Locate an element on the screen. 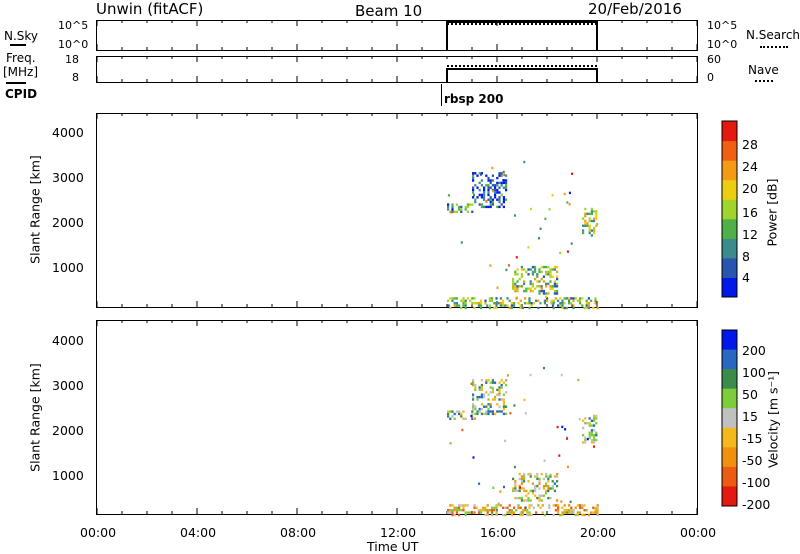 The height and width of the screenshot is (554, 800). nsky-line is located at coordinates (522, 35).